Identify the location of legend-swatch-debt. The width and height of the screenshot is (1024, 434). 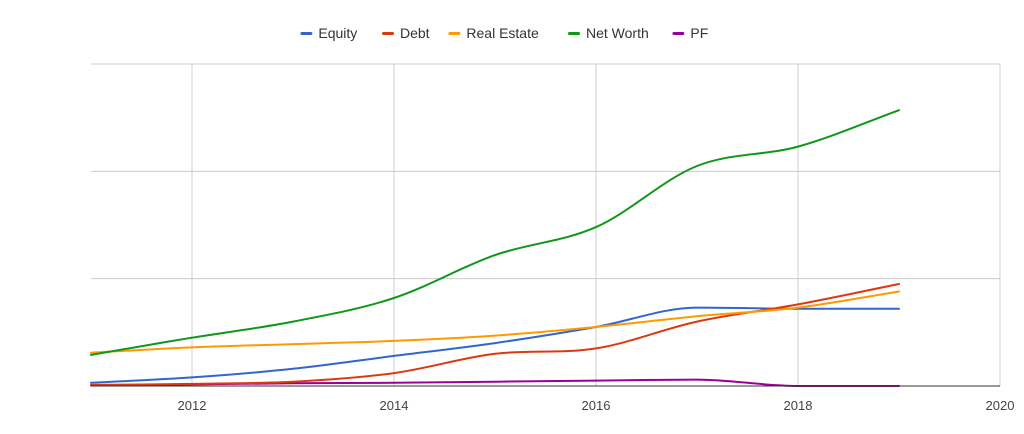
(388, 33).